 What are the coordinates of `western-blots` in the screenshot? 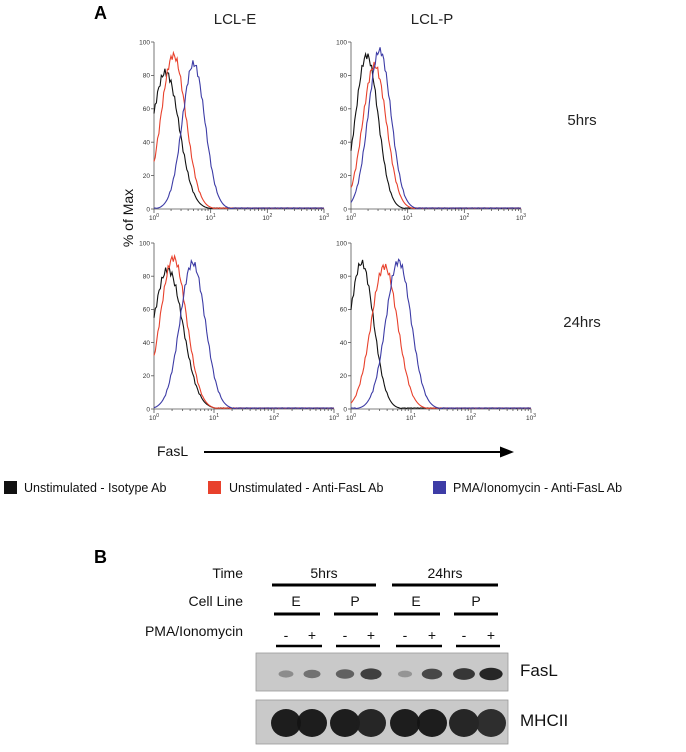 It's located at (382, 698).